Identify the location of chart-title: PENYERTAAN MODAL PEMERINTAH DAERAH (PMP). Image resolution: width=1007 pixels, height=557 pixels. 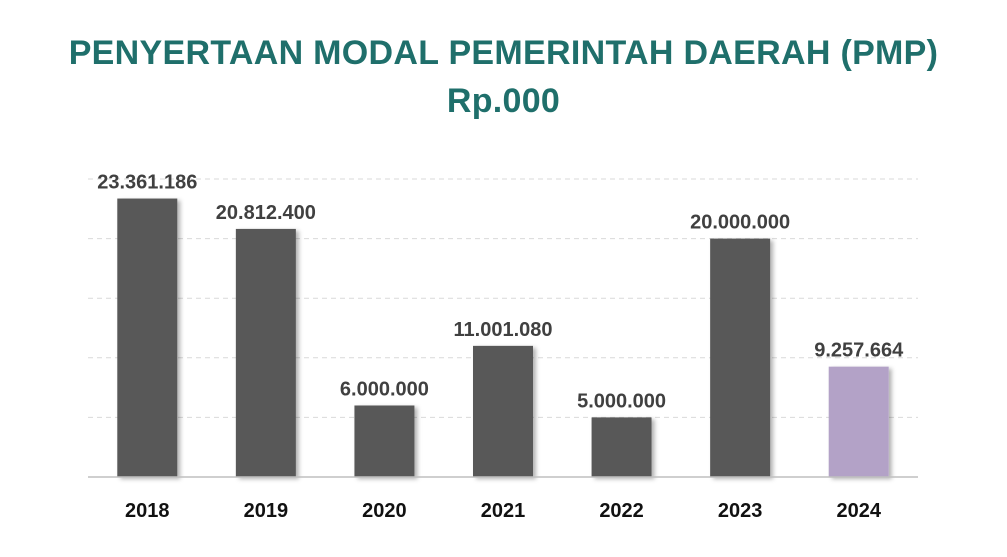
(503, 53).